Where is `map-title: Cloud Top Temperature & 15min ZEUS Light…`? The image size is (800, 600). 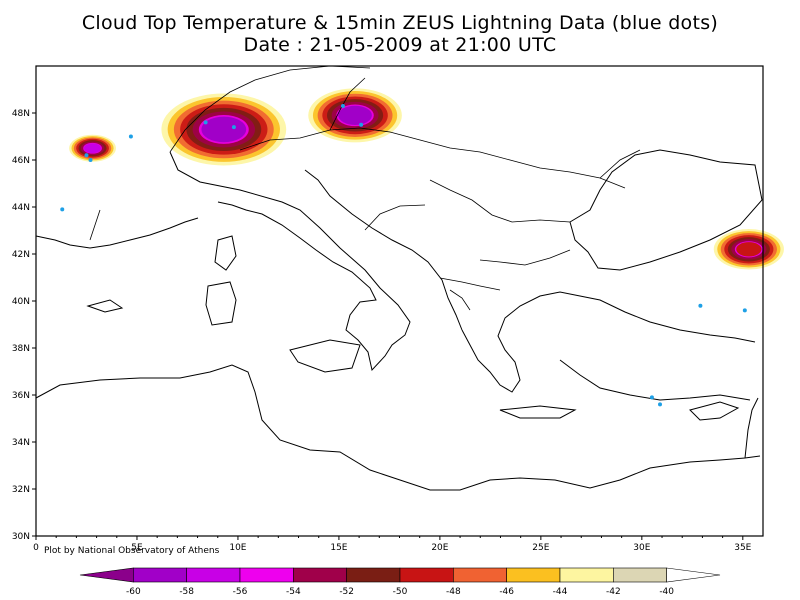
map-title: Cloud Top Temperature & 15min ZEUS Light… is located at coordinates (400, 23).